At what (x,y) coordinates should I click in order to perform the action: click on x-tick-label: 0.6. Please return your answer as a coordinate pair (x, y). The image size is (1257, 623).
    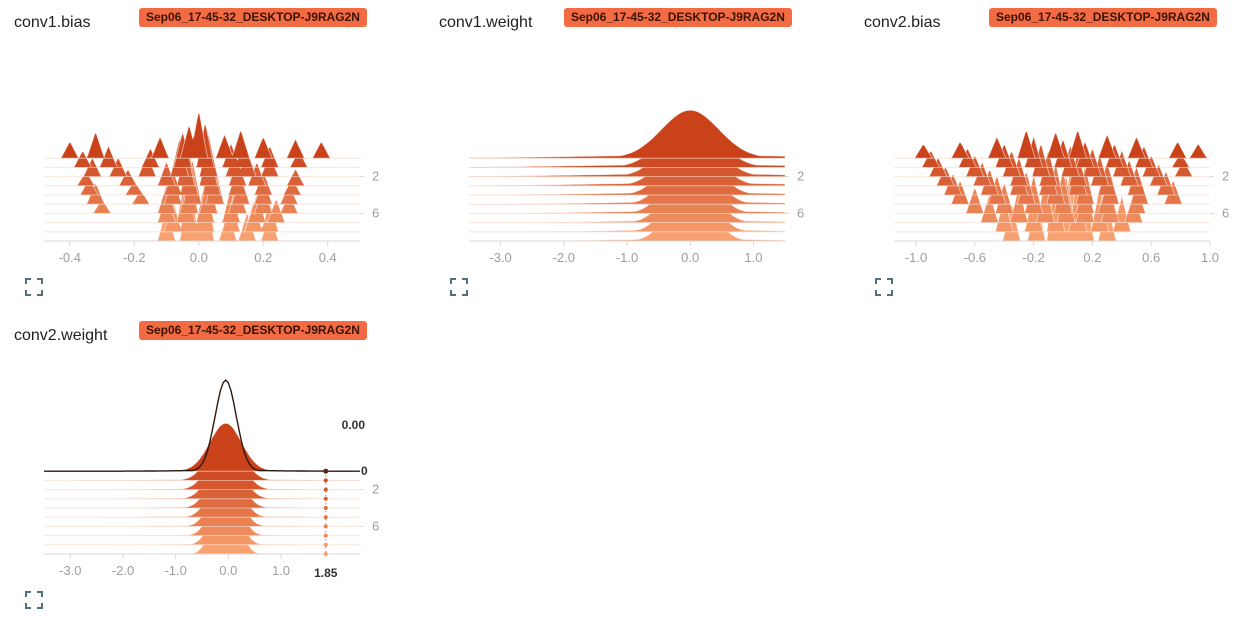
    Looking at the image, I should click on (1151, 257).